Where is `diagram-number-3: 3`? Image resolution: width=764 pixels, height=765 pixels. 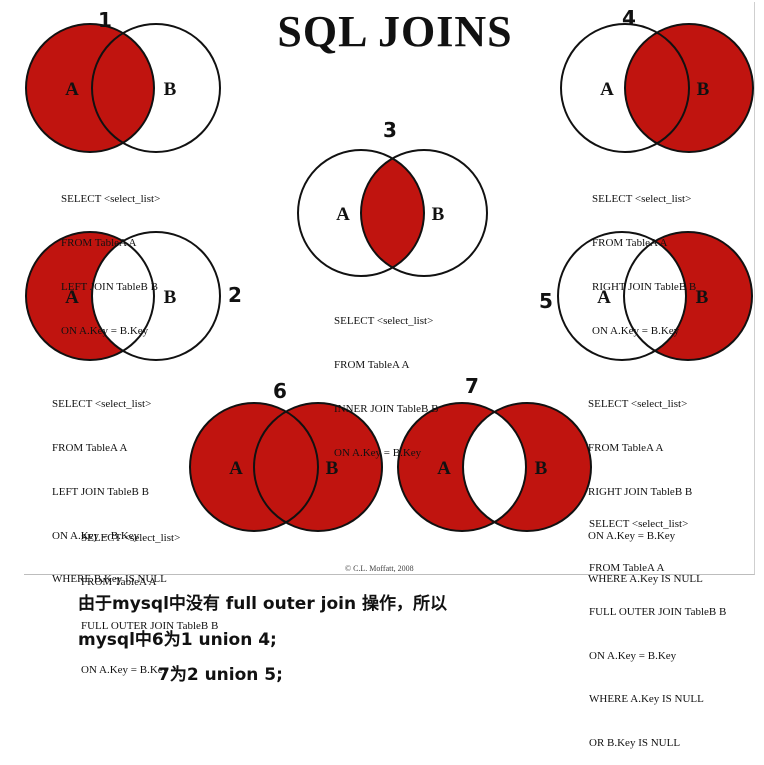
diagram-number-3: 3 is located at coordinates (390, 130).